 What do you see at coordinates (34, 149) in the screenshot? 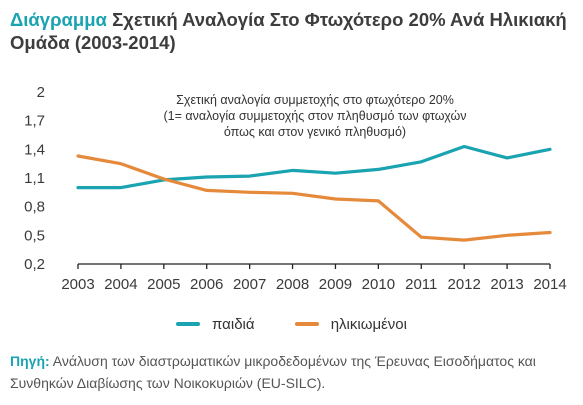
I see `y-tick-label: 1,4` at bounding box center [34, 149].